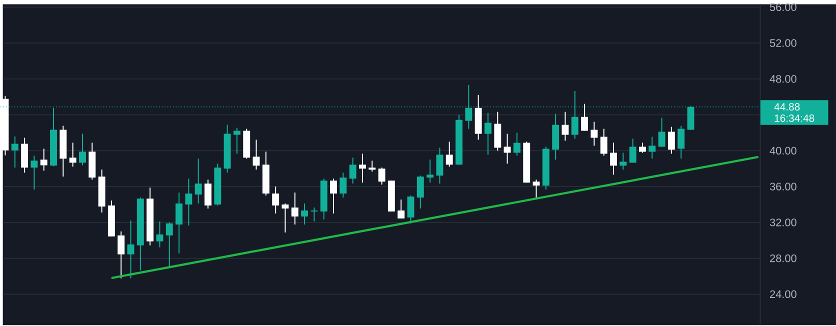 The height and width of the screenshot is (326, 836). What do you see at coordinates (783, 151) in the screenshot?
I see `y-tick-label: 40.00` at bounding box center [783, 151].